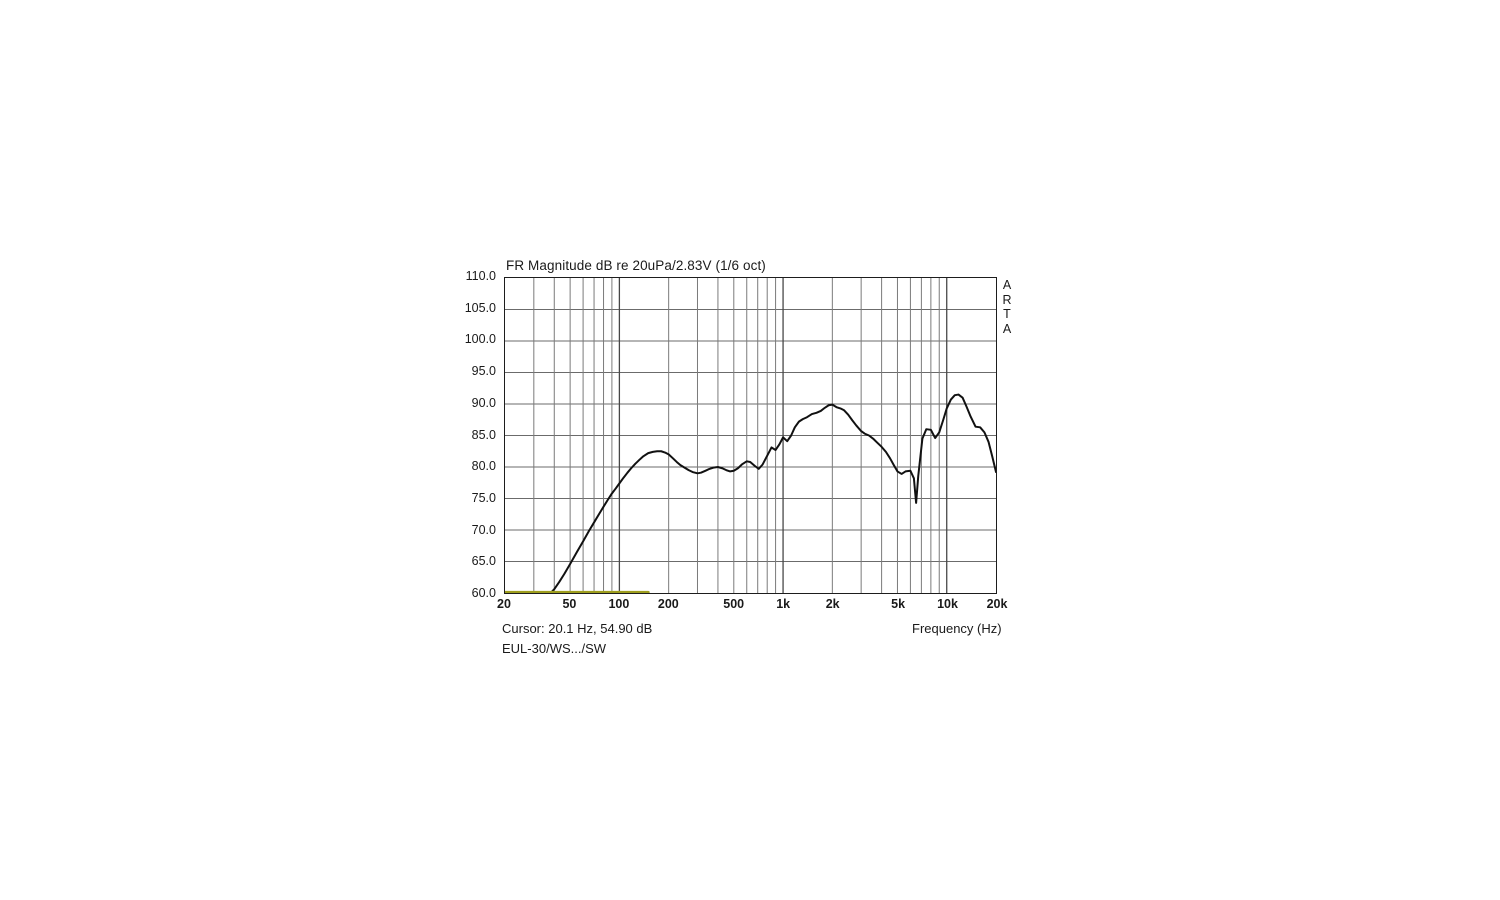  Describe the element at coordinates (480, 339) in the screenshot. I see `y-tick-label: 100.0` at that location.